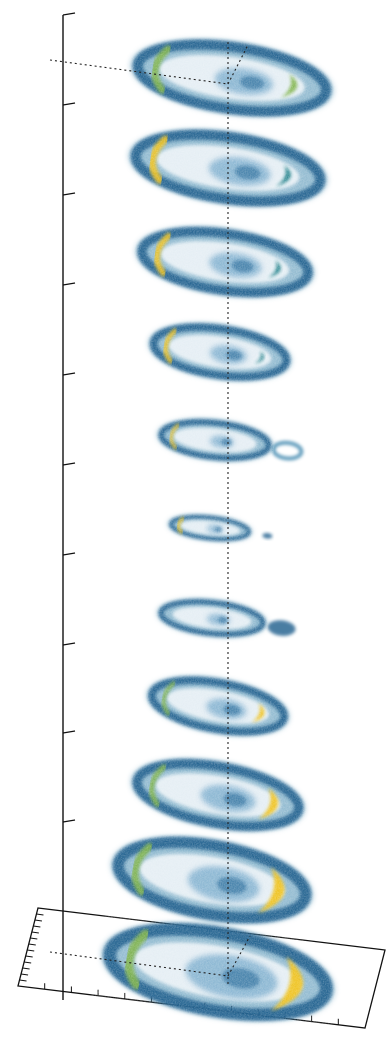  What do you see at coordinates (69, 417) in the screenshot?
I see `vertical-axis-ticks` at bounding box center [69, 417].